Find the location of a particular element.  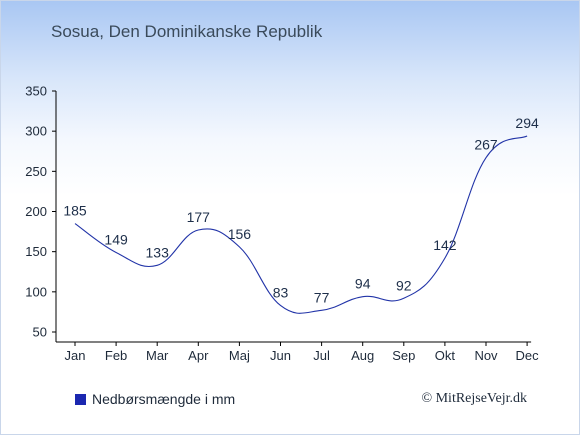

x-tick-label: Jan is located at coordinates (75, 355).